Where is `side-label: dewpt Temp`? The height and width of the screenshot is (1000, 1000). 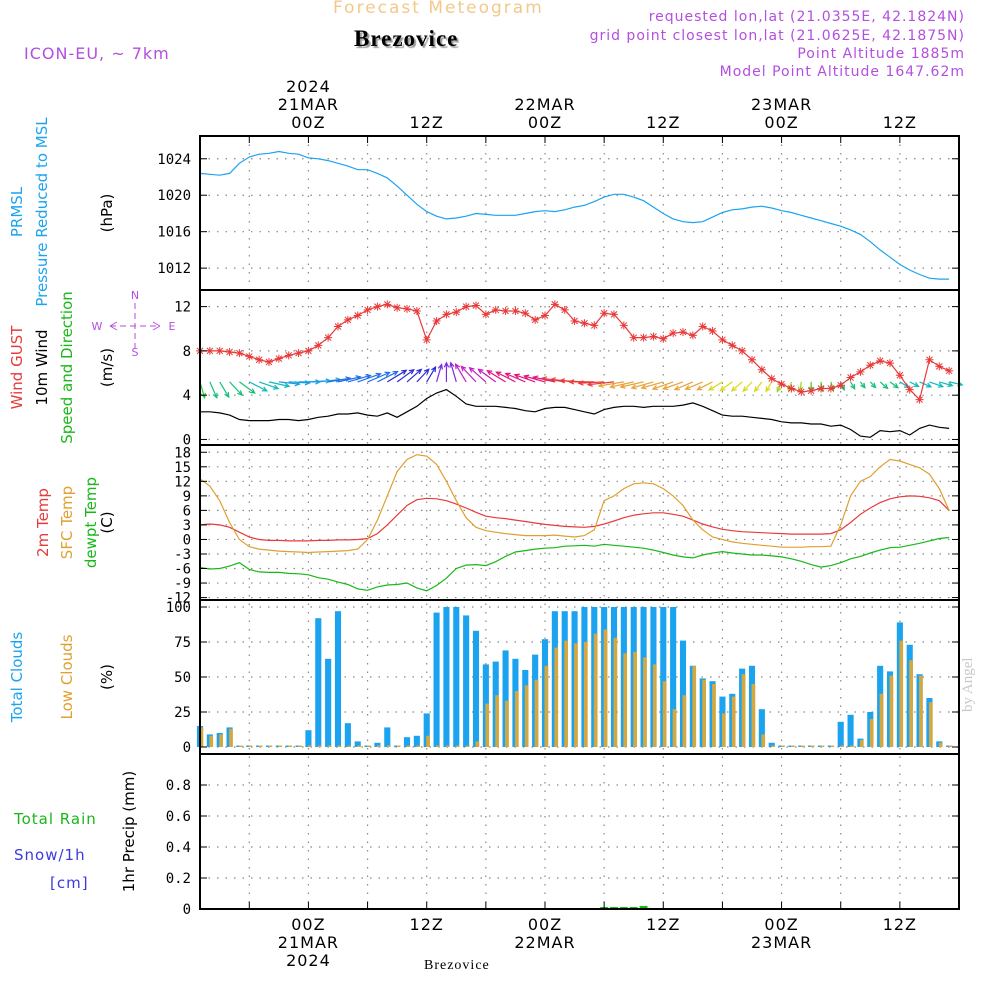
side-label: dewpt Temp is located at coordinates (91, 522).